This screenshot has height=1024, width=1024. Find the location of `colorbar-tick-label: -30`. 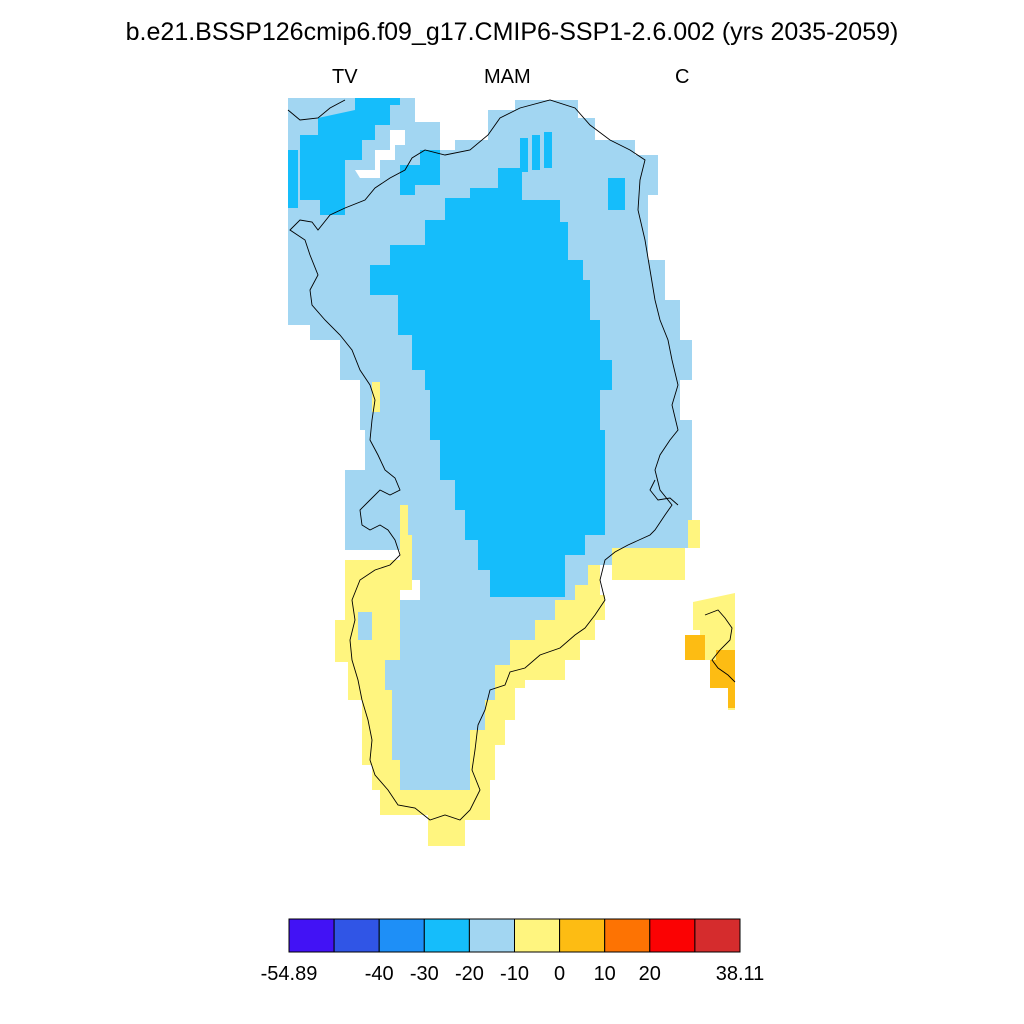

colorbar-tick-label: -30 is located at coordinates (424, 974).